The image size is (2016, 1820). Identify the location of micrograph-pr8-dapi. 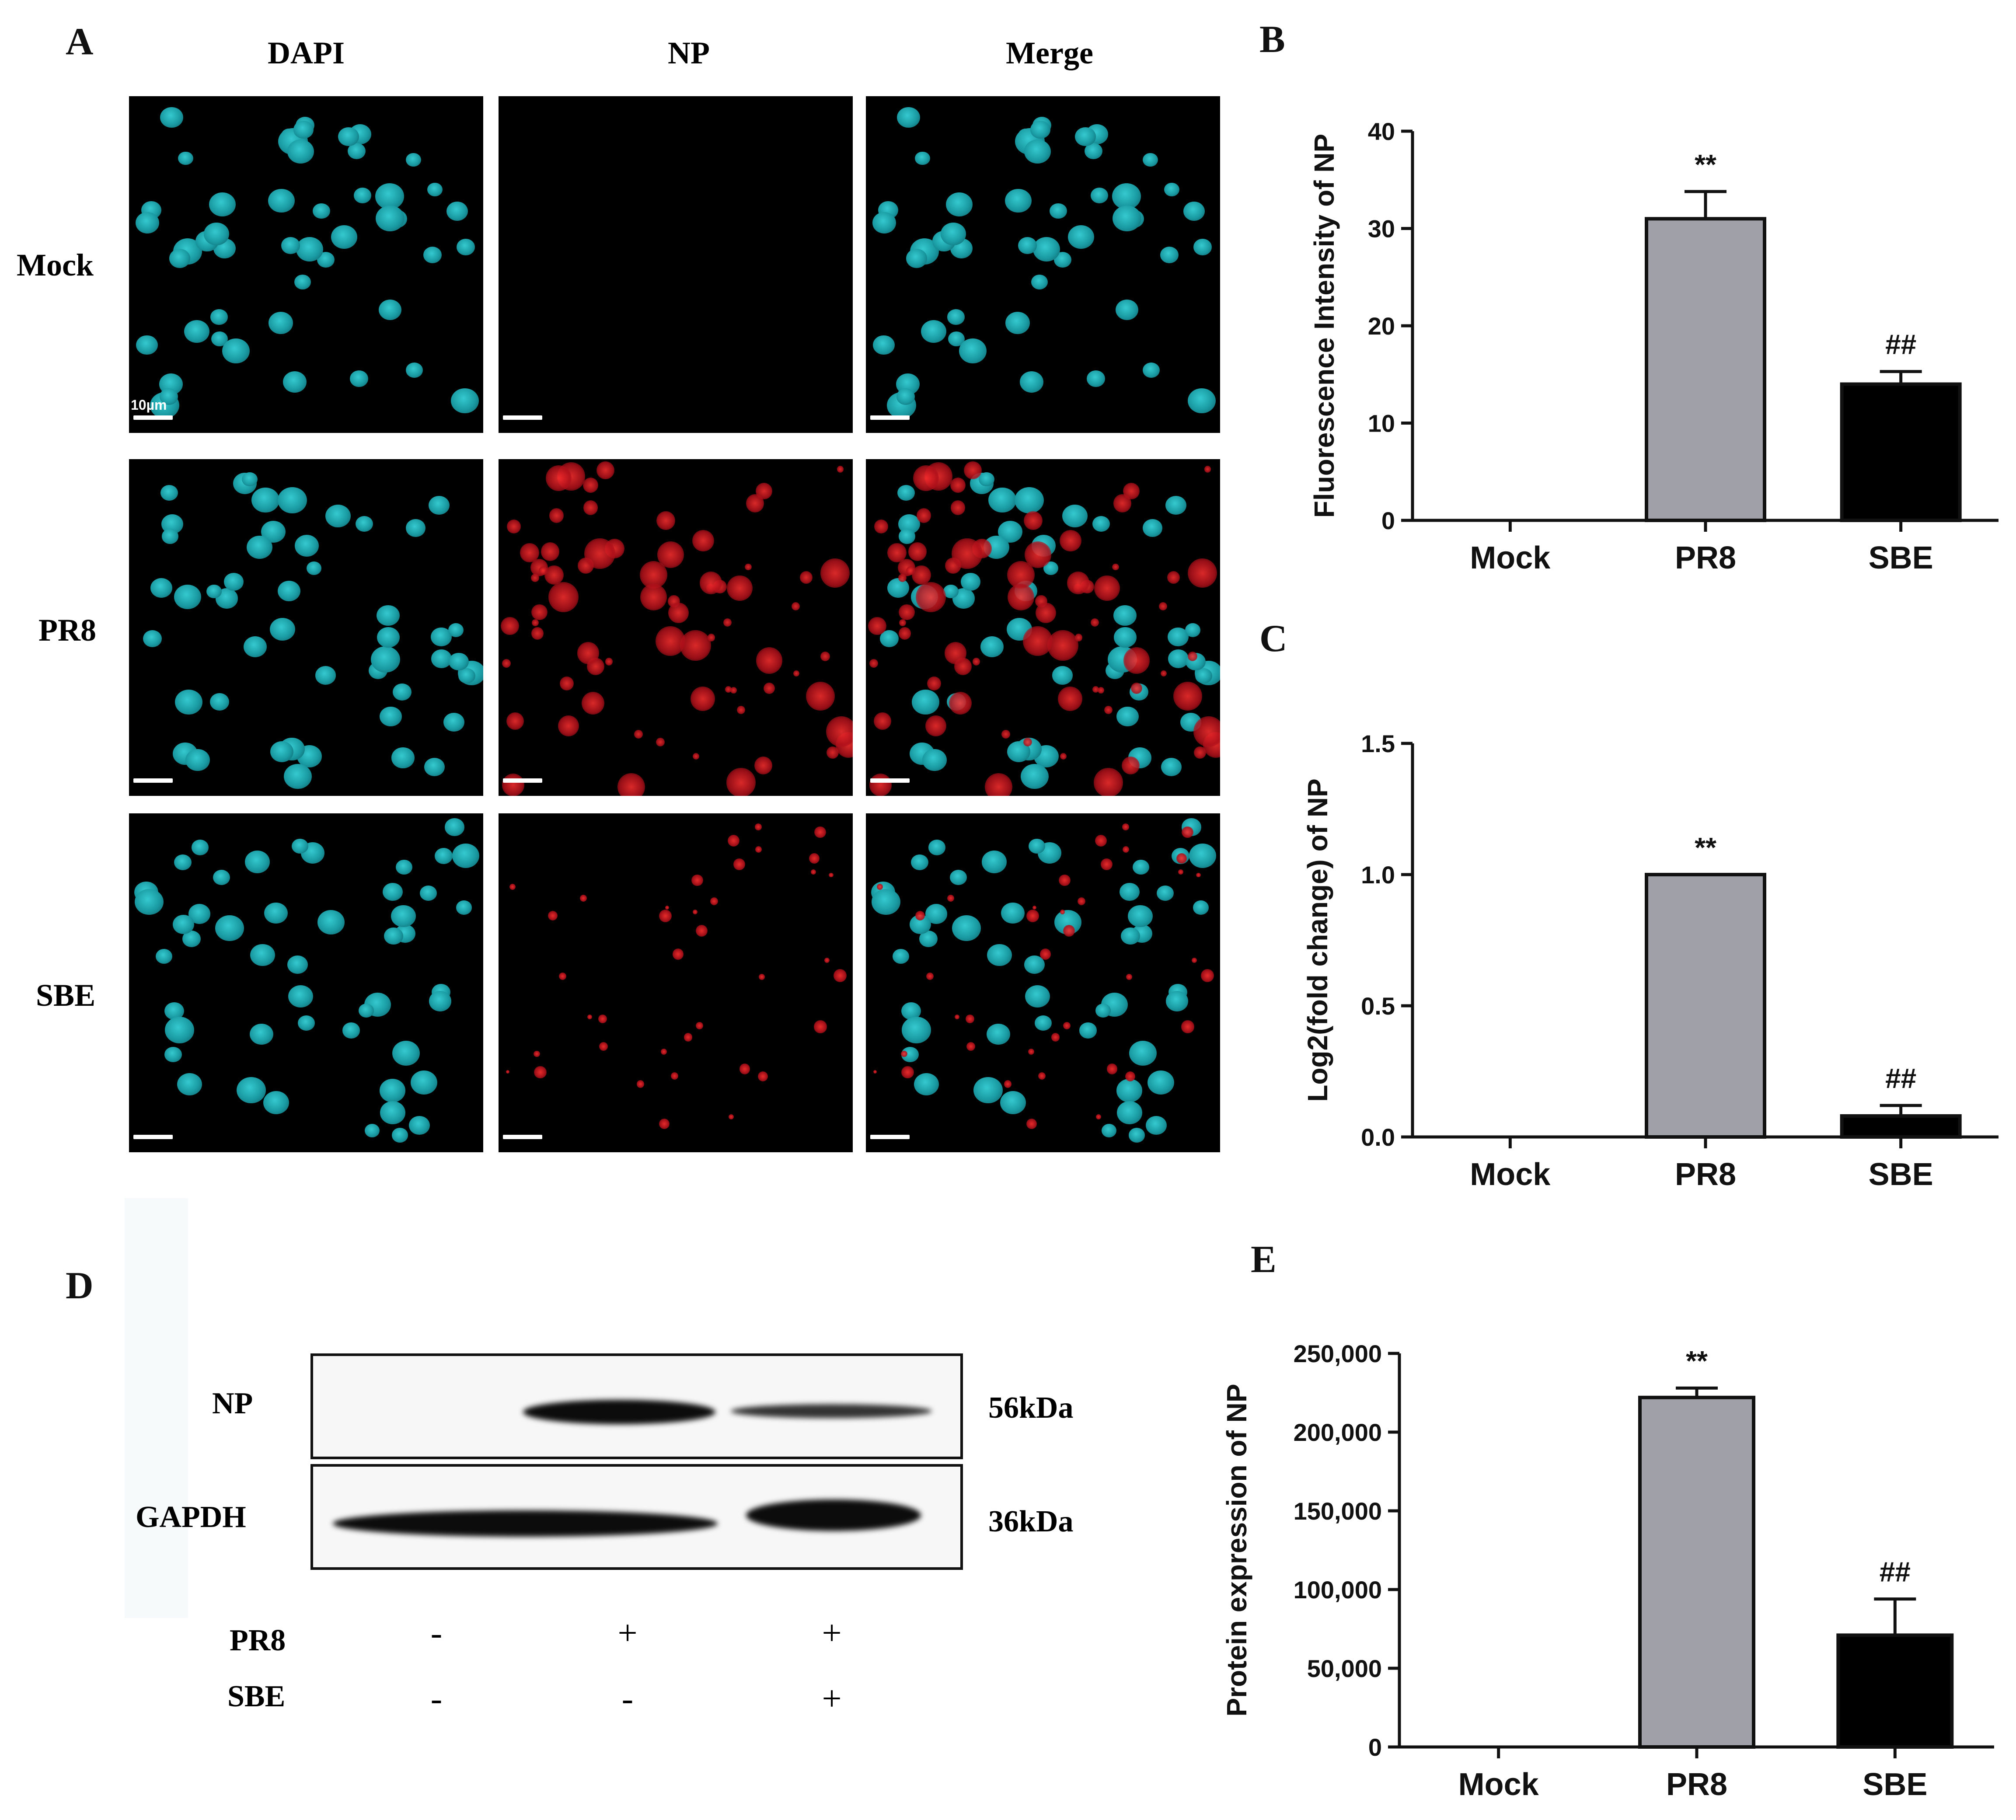
(306, 627).